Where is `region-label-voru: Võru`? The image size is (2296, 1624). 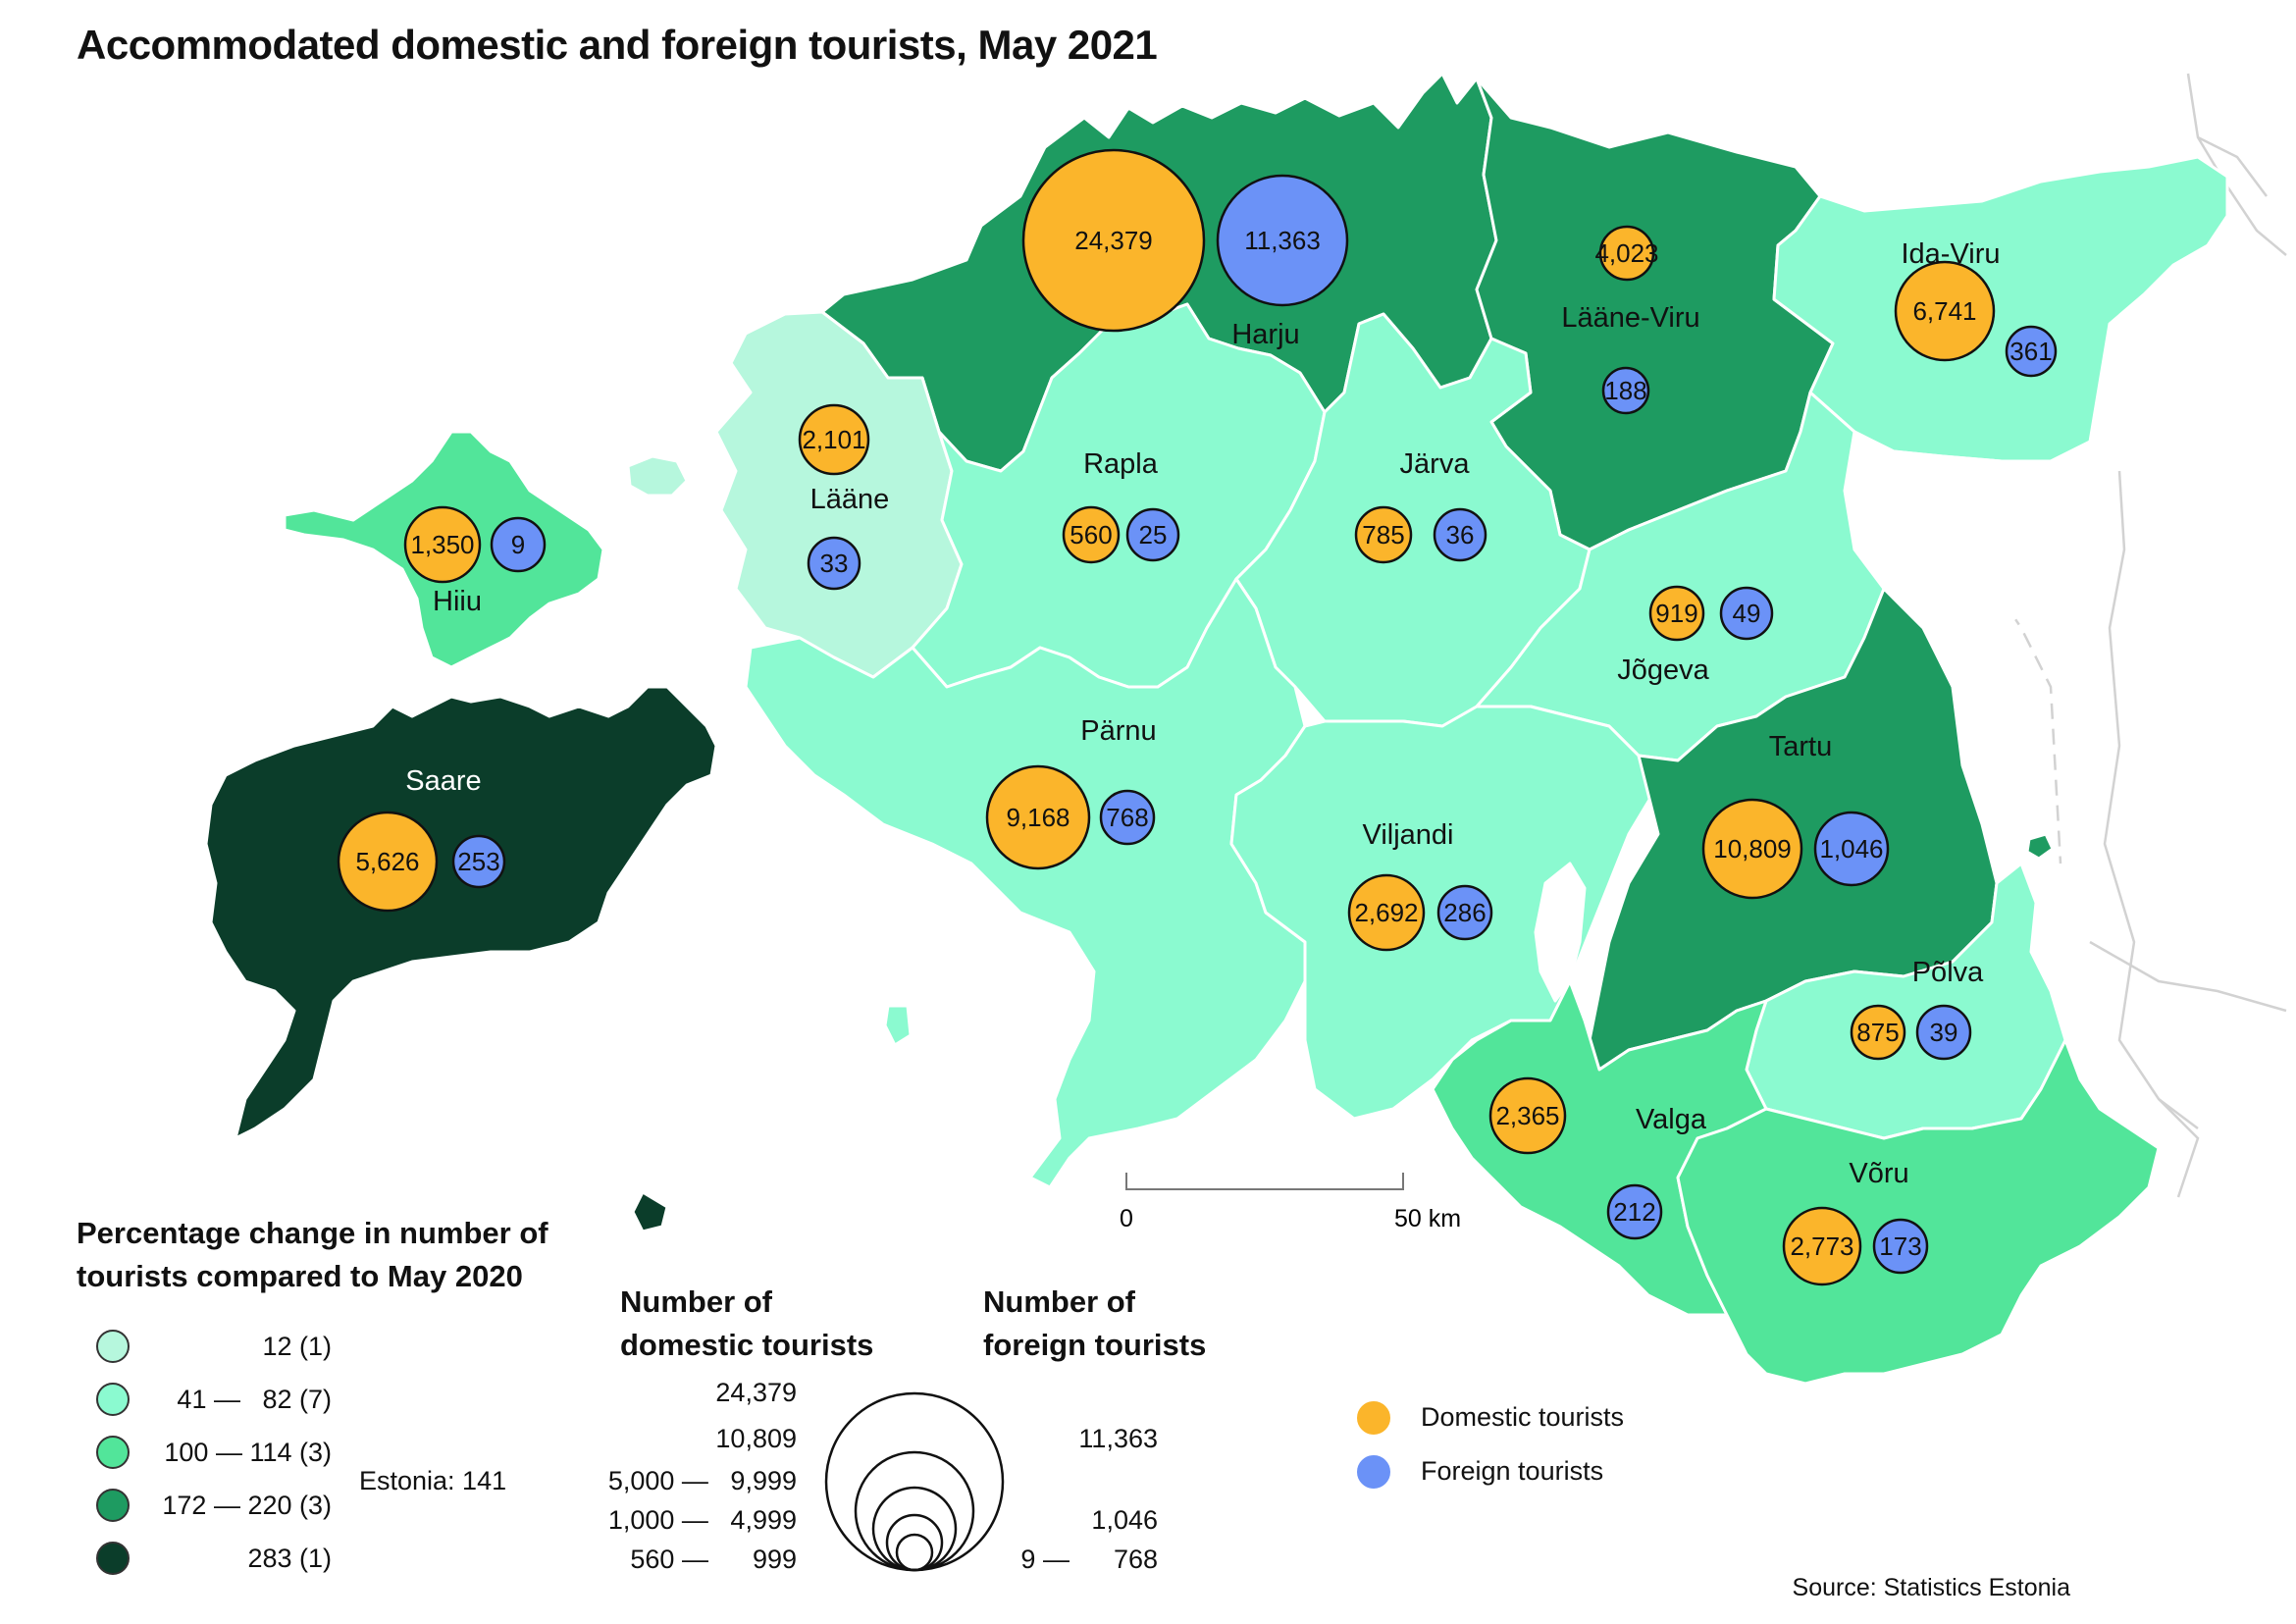
region-label-voru: Võru is located at coordinates (1878, 1173).